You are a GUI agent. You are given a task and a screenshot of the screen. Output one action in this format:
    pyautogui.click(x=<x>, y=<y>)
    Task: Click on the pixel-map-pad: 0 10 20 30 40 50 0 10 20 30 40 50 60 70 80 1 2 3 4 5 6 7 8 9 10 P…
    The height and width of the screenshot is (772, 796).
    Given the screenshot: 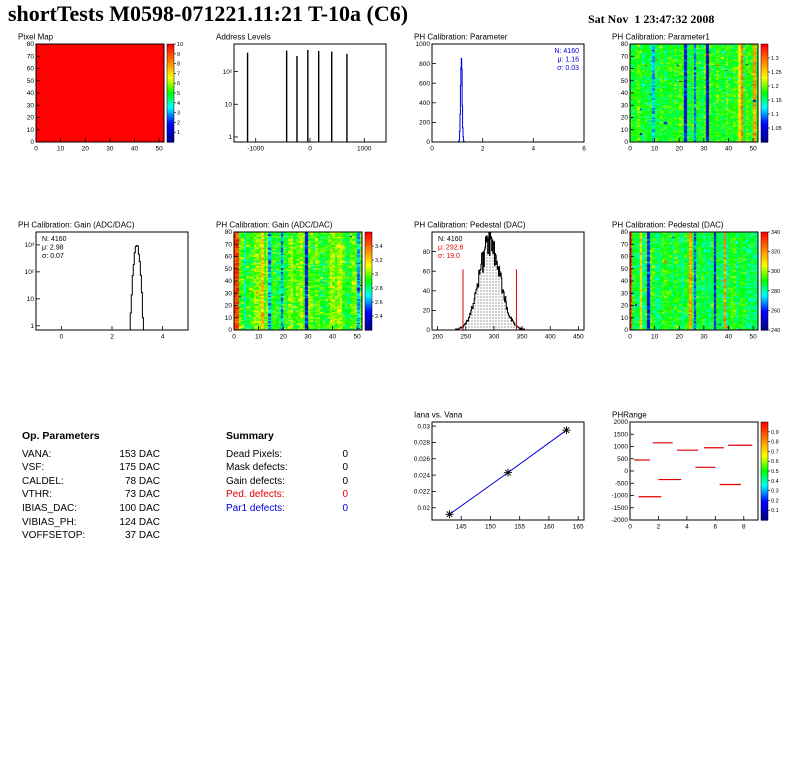 What is the action you would take?
    pyautogui.click(x=102, y=95)
    